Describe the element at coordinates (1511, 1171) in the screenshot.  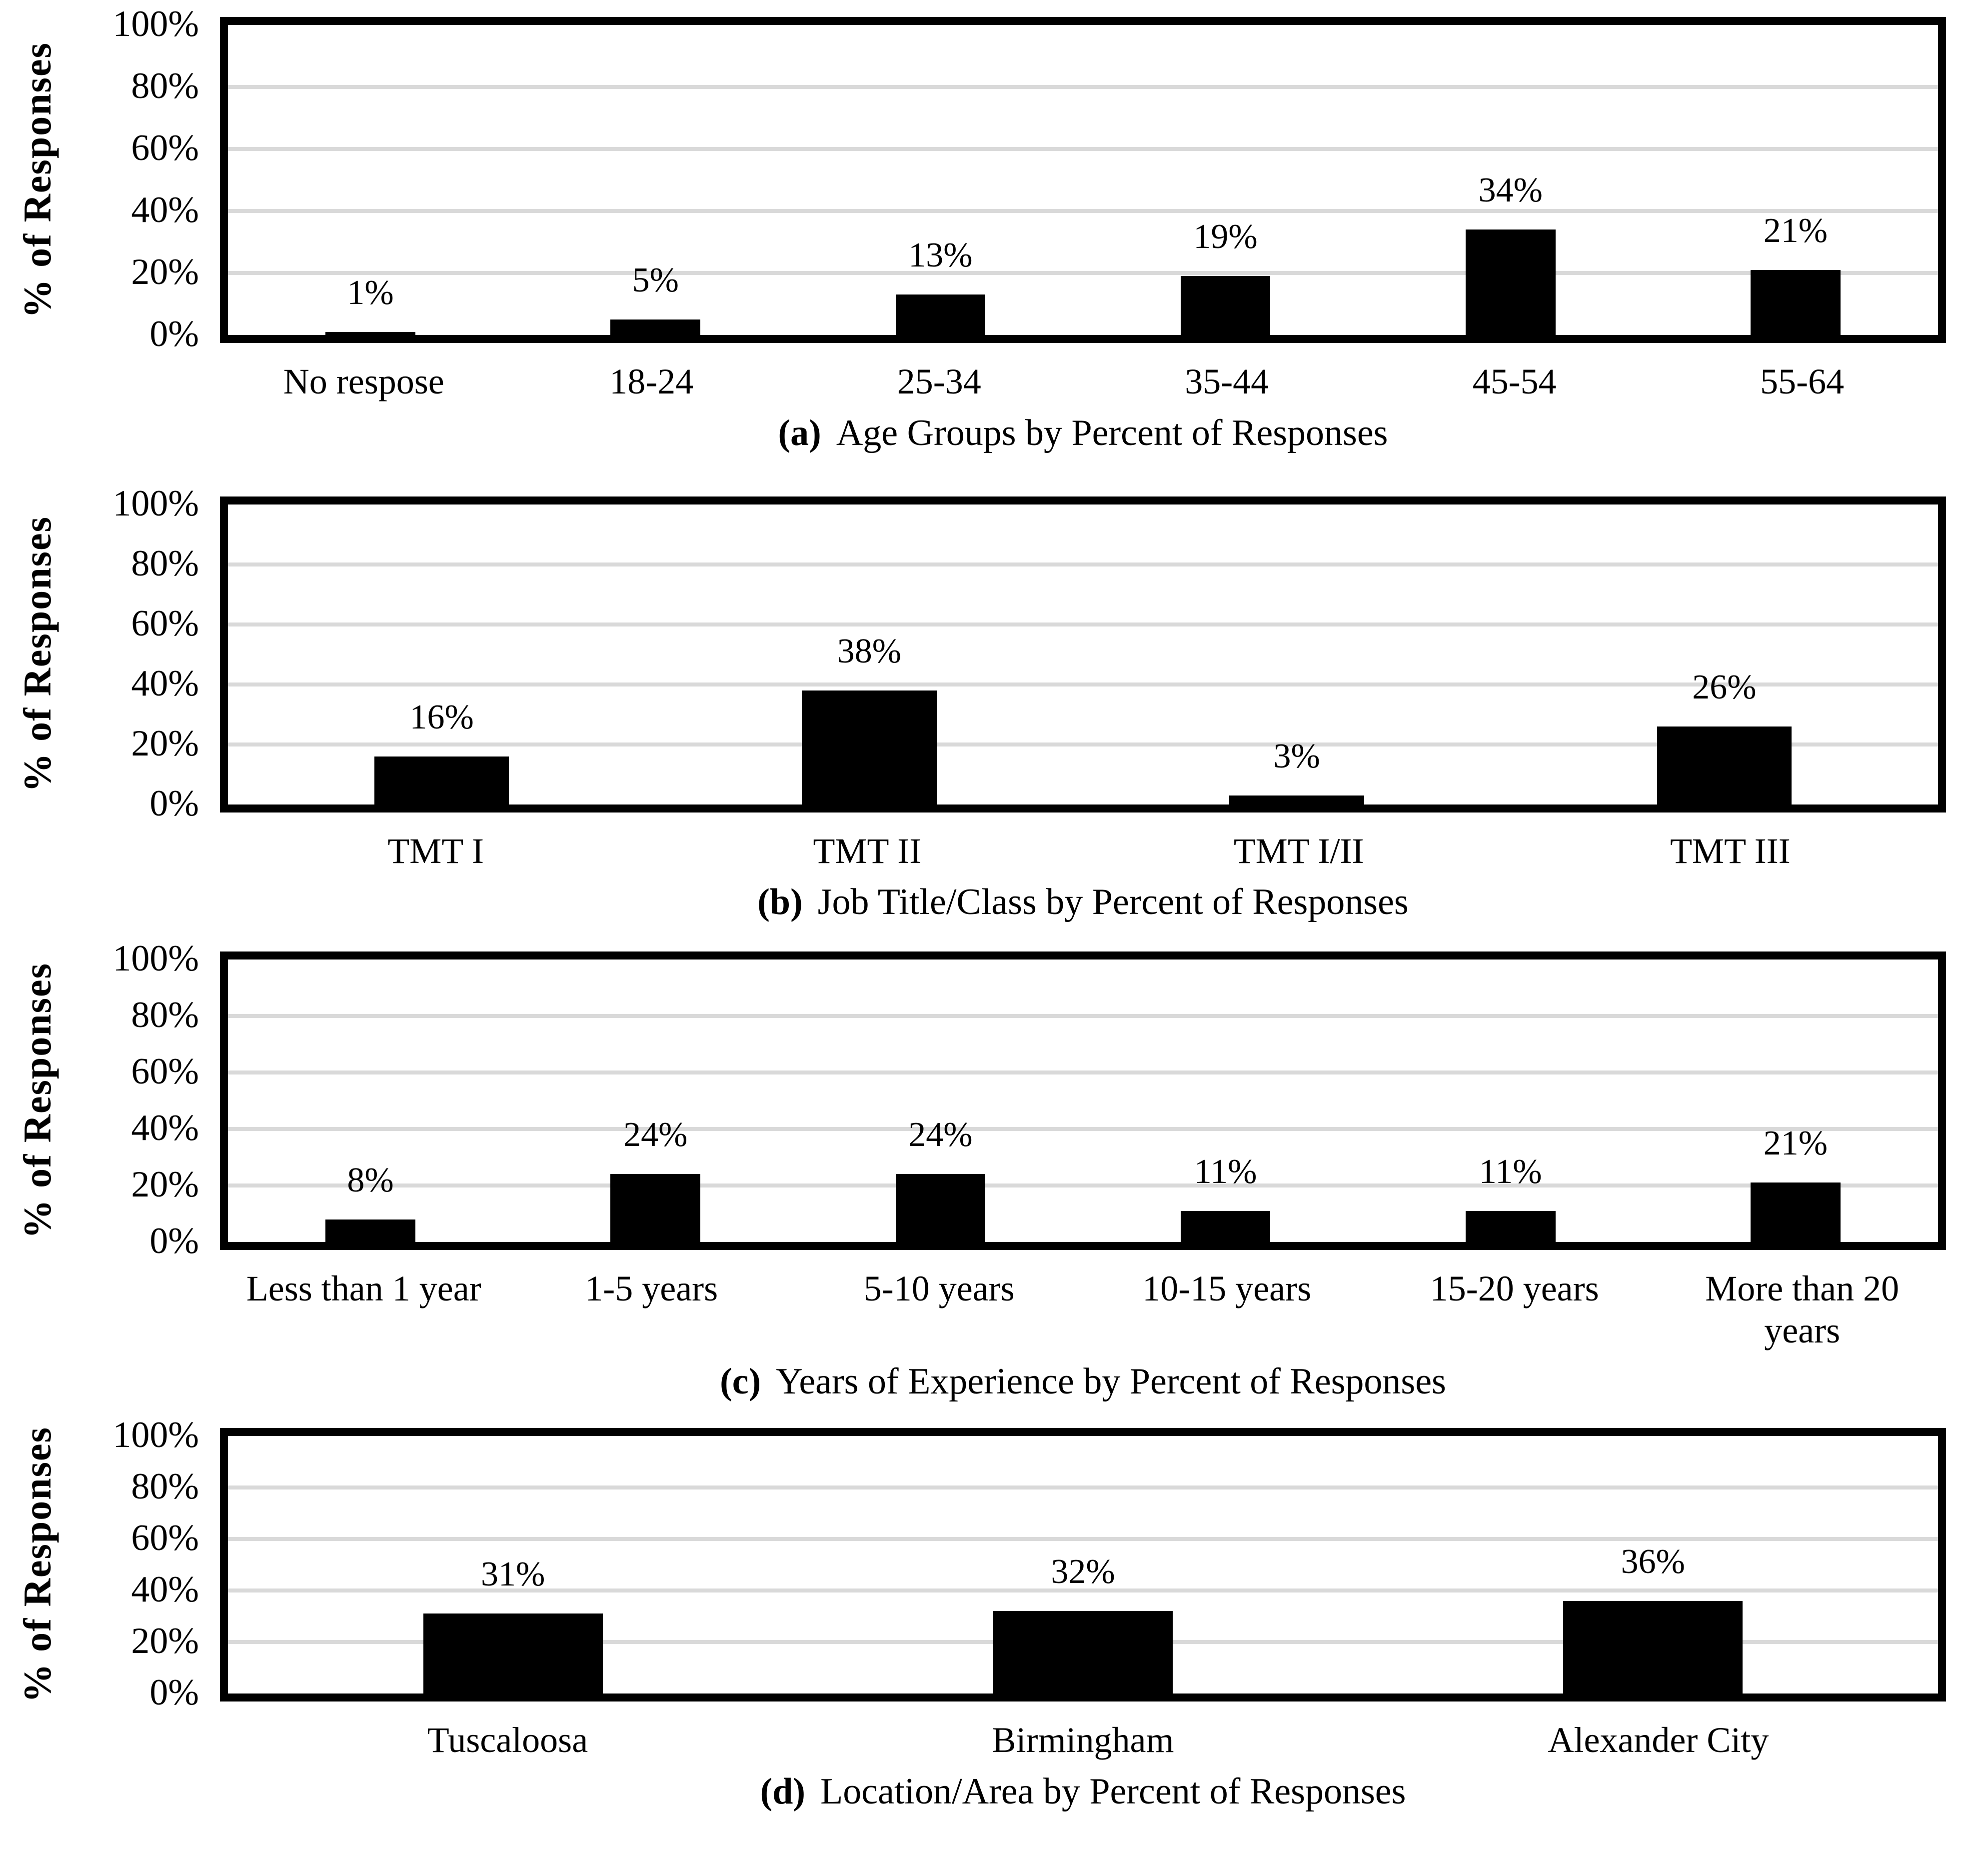
I see `bar-value-label: 11%` at that location.